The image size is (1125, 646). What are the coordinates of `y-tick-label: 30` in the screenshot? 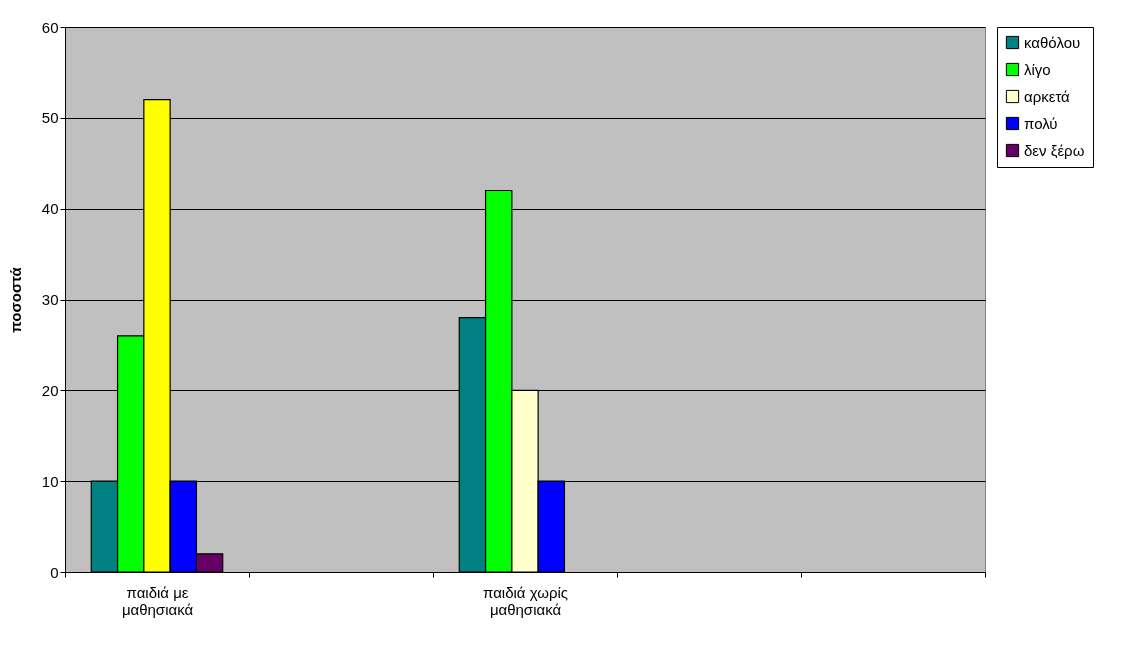 It's located at (50, 299).